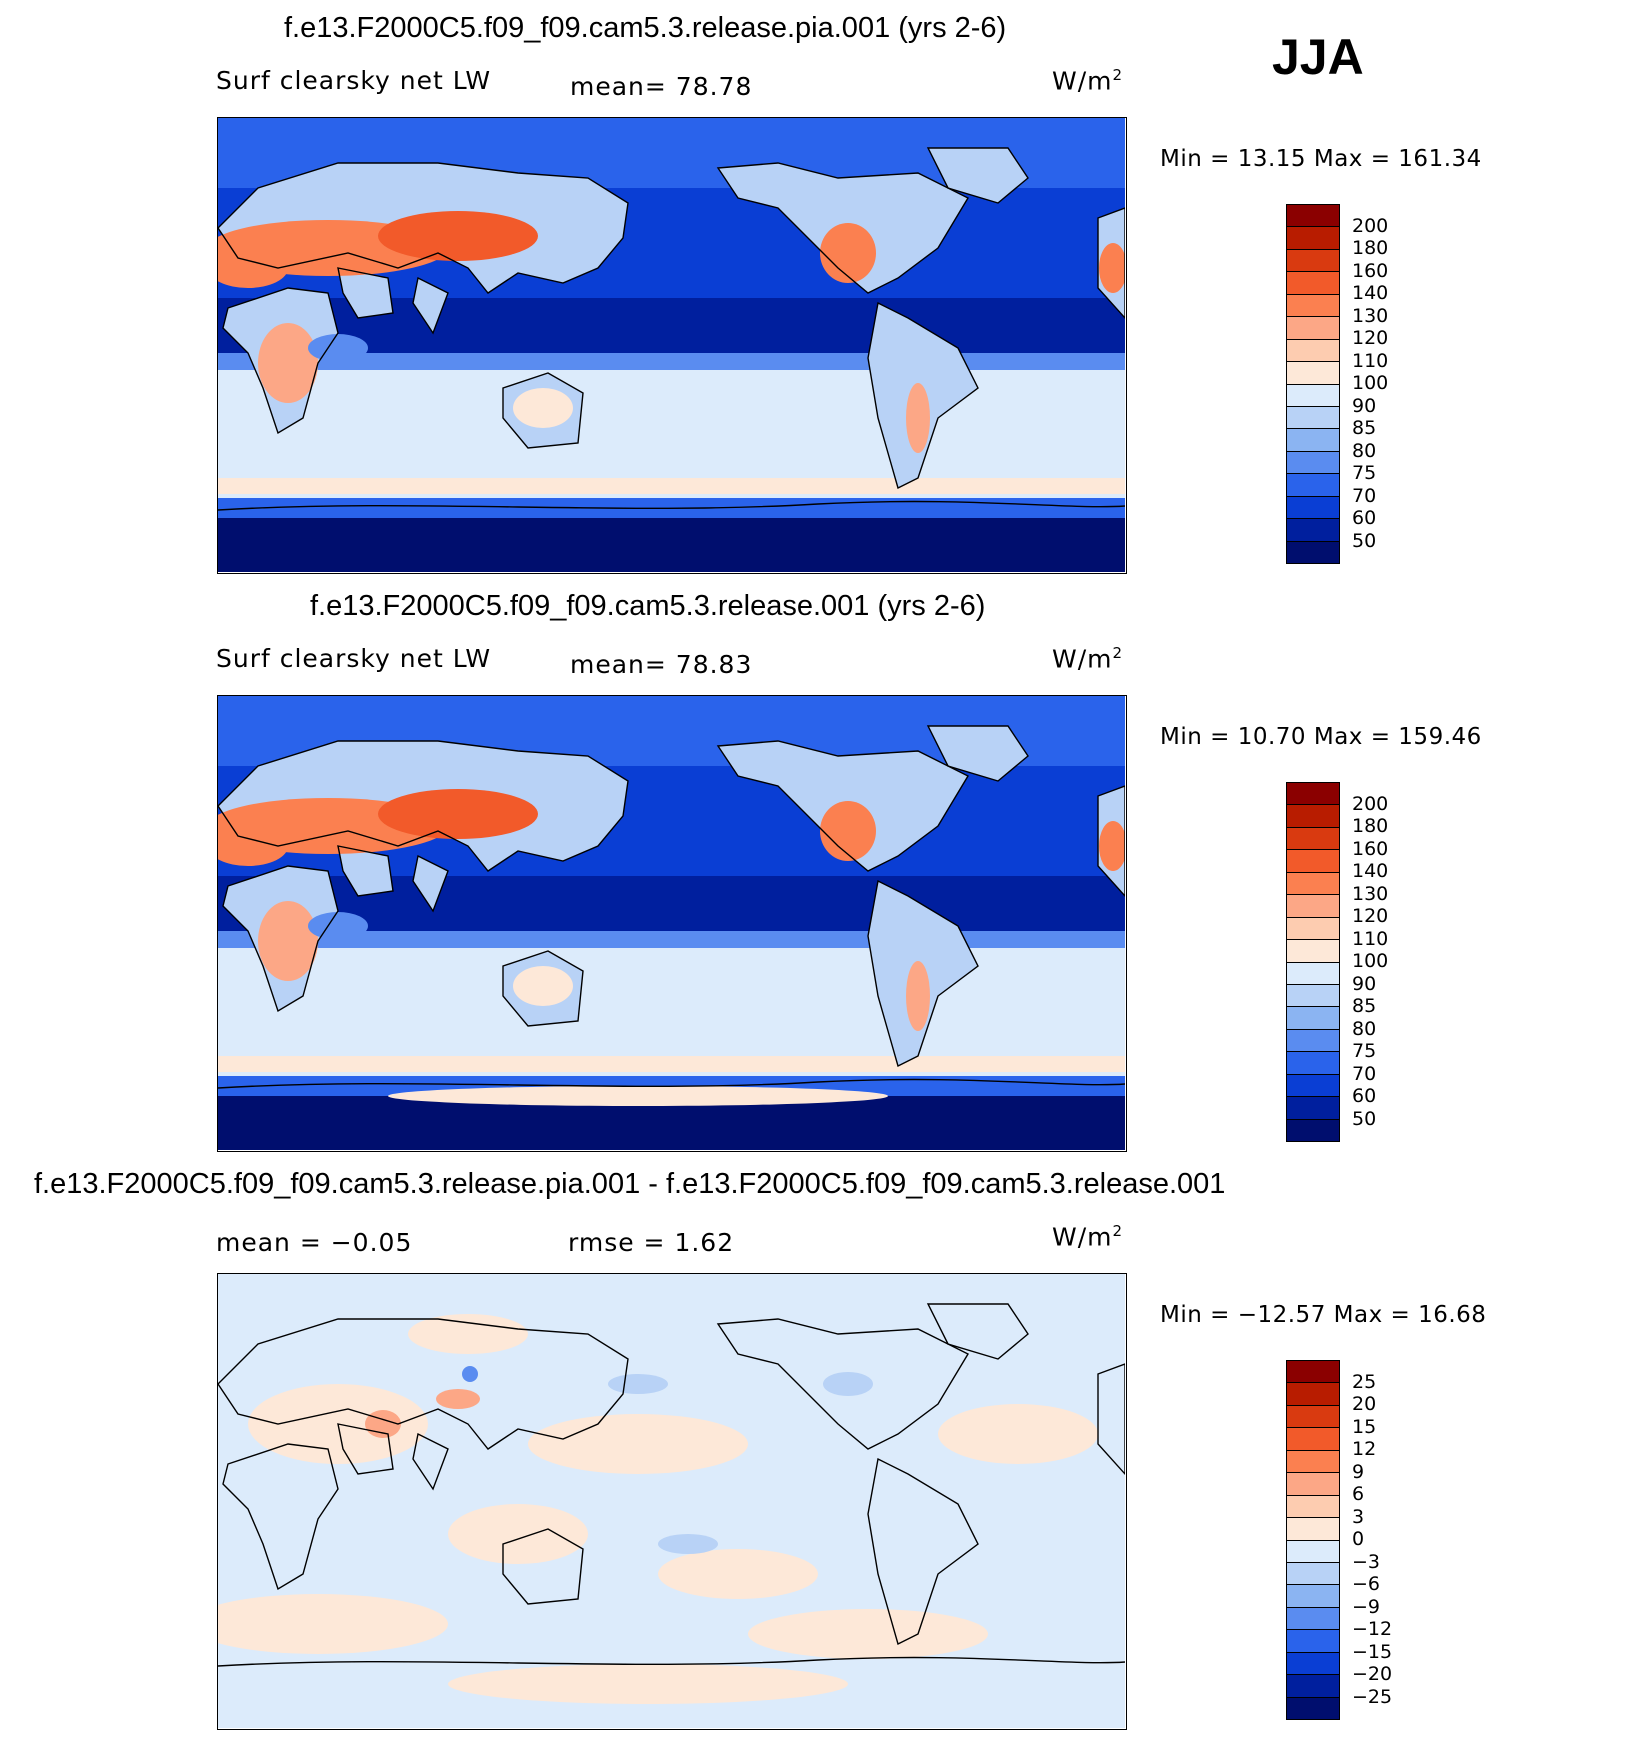  I want to click on colorbar-label: 180, so click(1370, 248).